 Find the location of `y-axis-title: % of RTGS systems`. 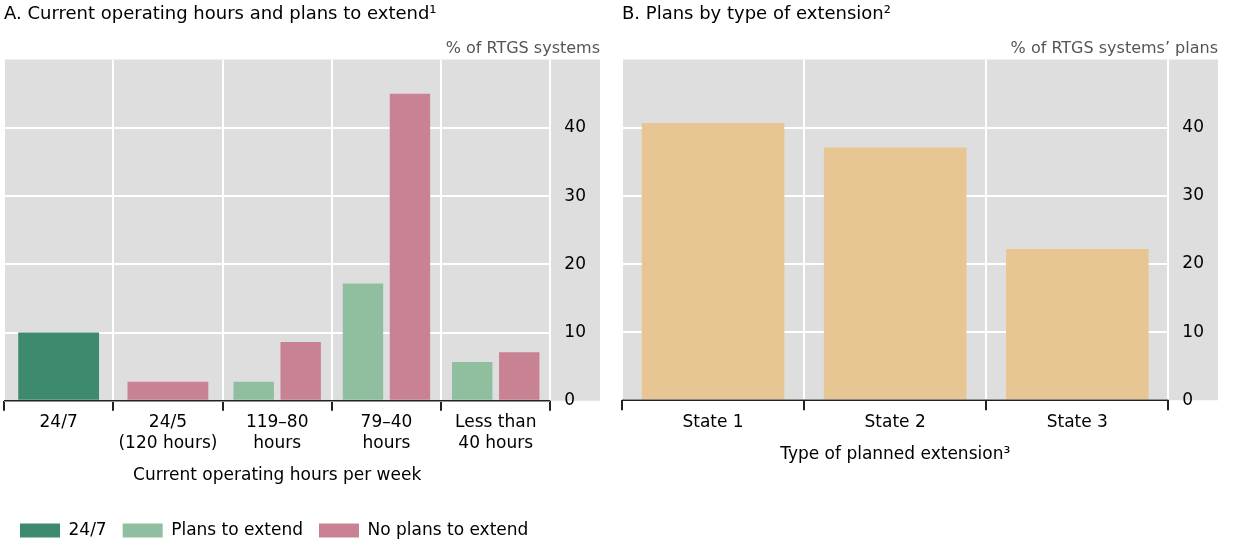

y-axis-title: % of RTGS systems is located at coordinates (522, 47).